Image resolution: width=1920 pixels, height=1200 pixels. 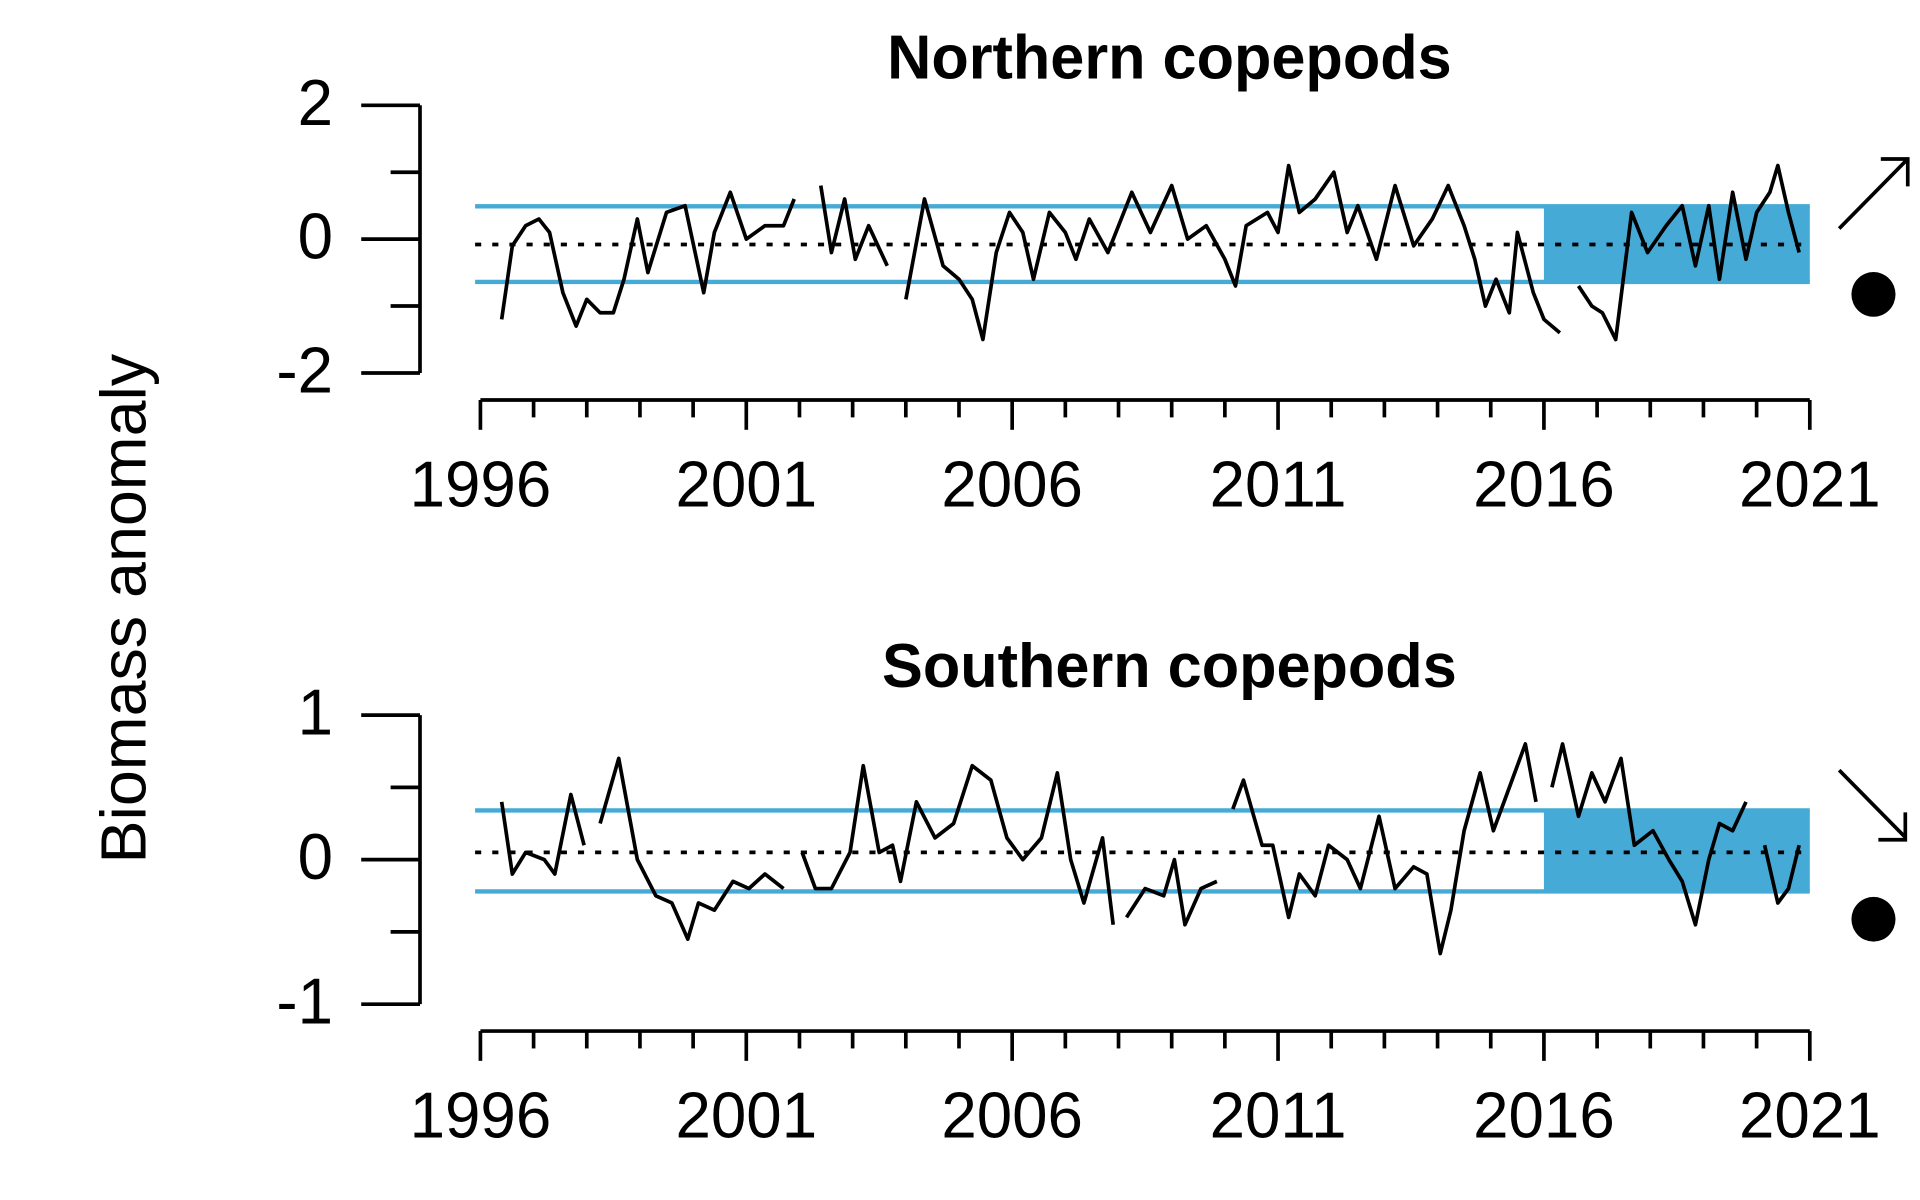 What do you see at coordinates (304, 370) in the screenshot?
I see `y-tick-label: -2` at bounding box center [304, 370].